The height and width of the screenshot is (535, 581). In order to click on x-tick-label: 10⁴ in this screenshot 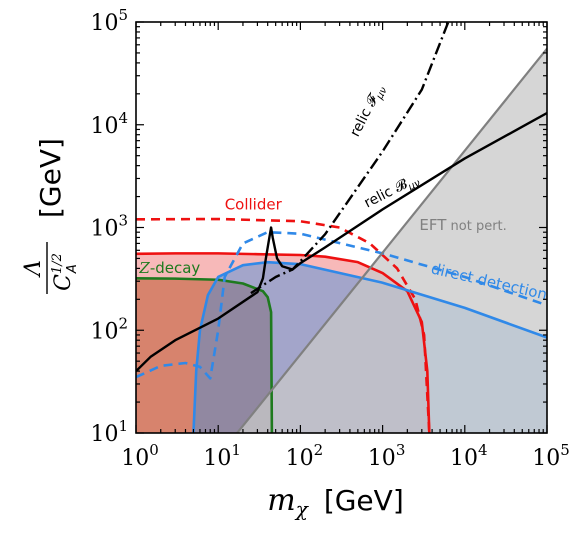, I will do `click(469, 456)`.